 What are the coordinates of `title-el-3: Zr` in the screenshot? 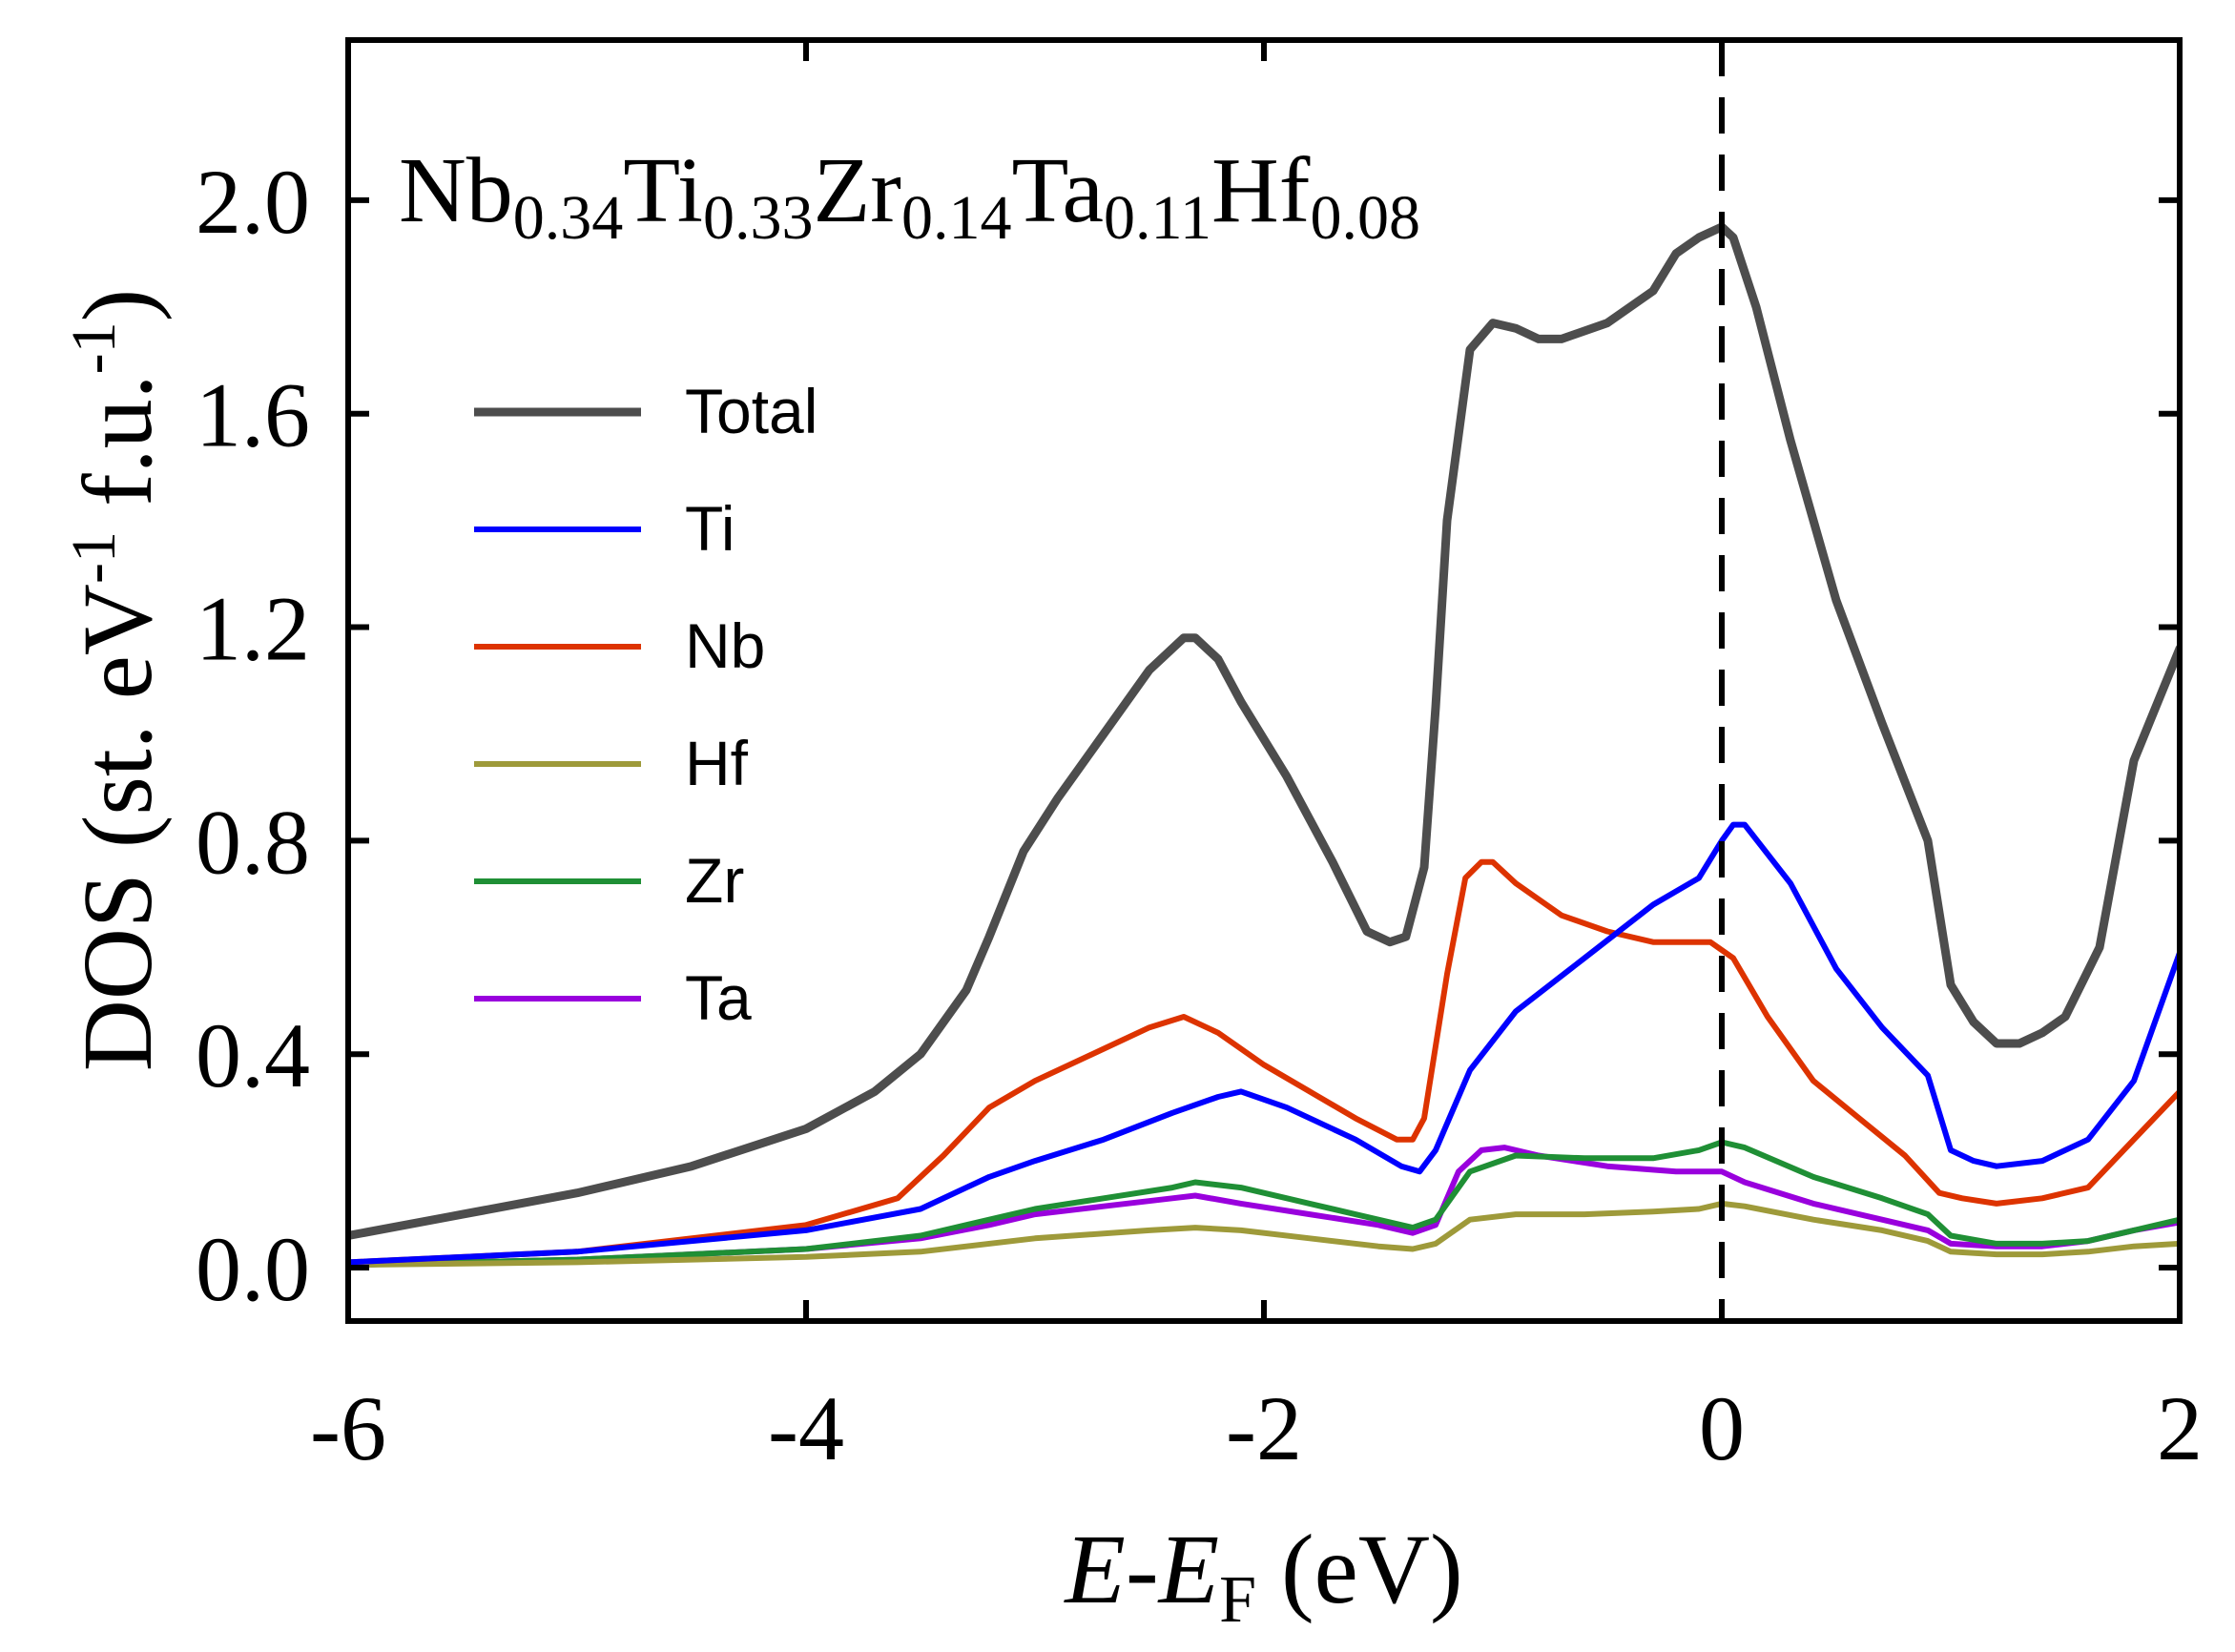 It's located at (857, 190).